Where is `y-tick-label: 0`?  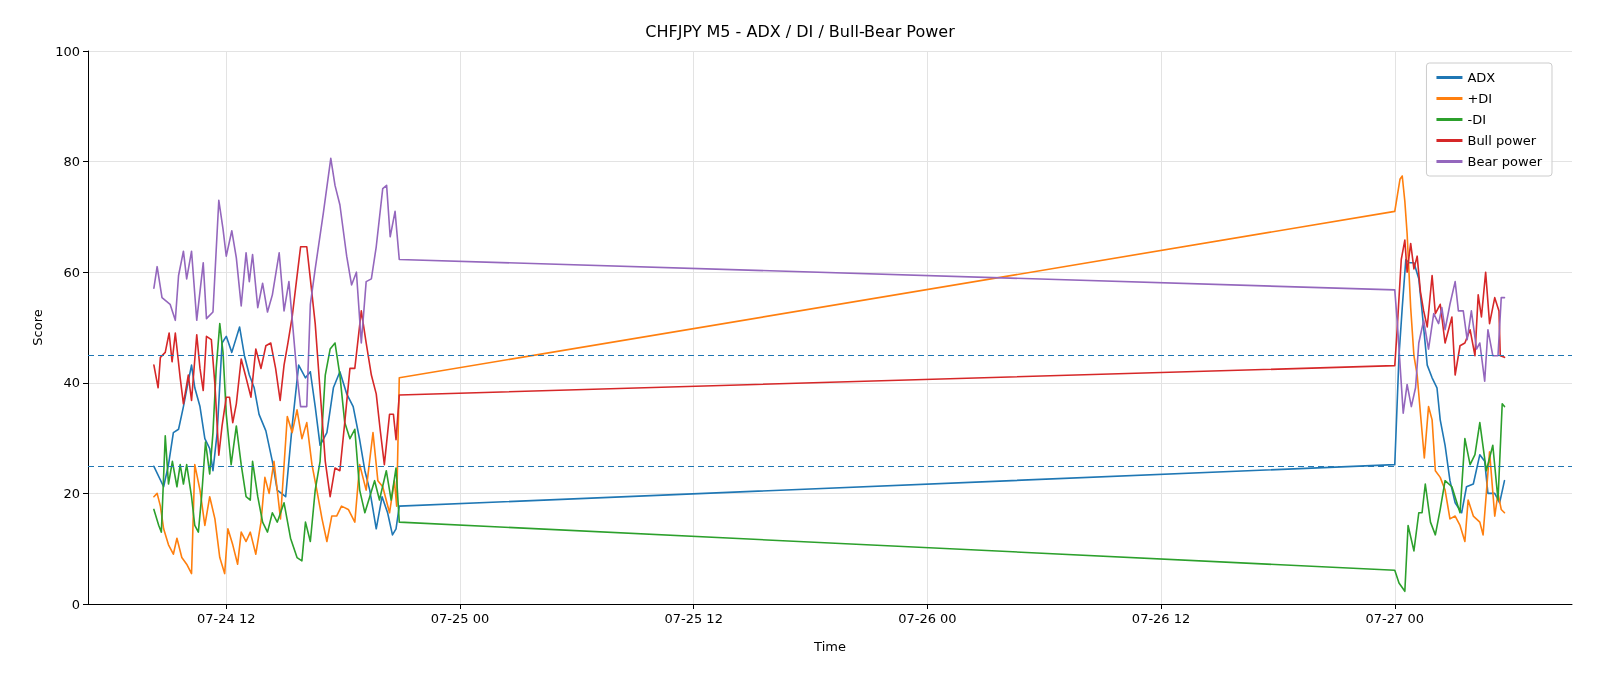
y-tick-label: 0 is located at coordinates (75, 604).